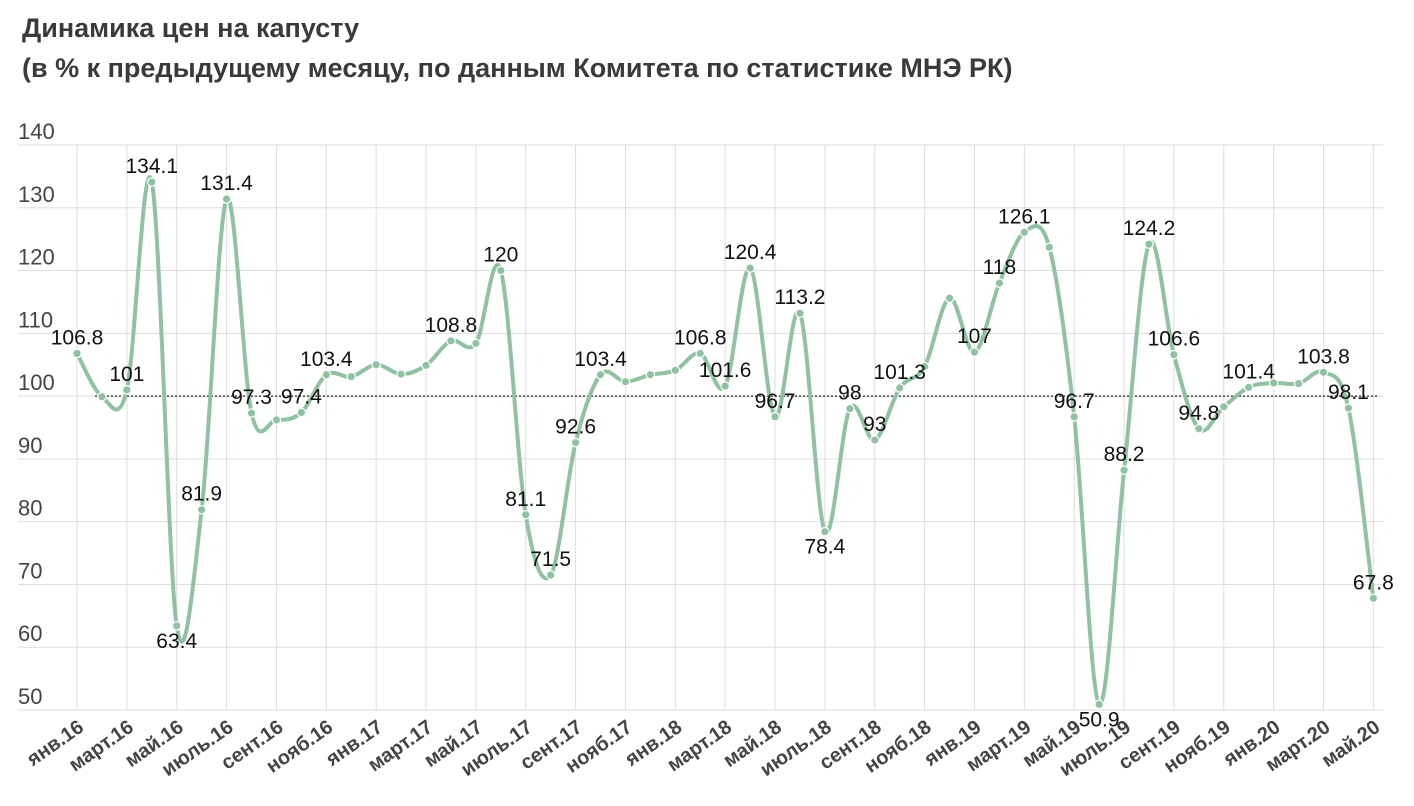 The width and height of the screenshot is (1414, 806). Describe the element at coordinates (451, 325) in the screenshot. I see `data-label: 108.8` at that location.